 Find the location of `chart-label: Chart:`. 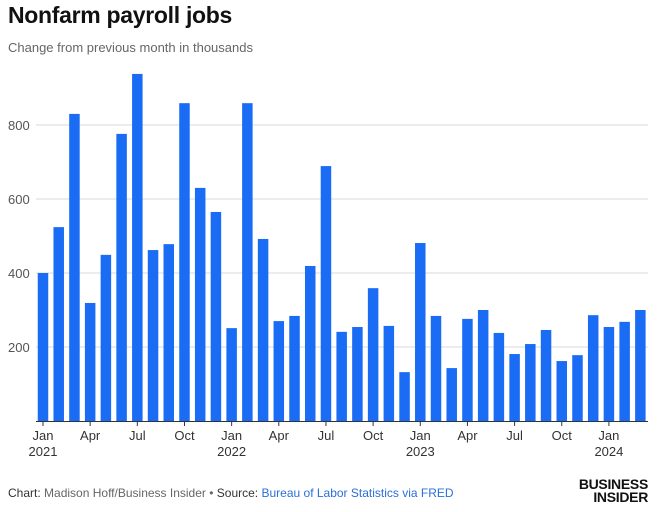

chart-label: Chart: is located at coordinates (24, 493).